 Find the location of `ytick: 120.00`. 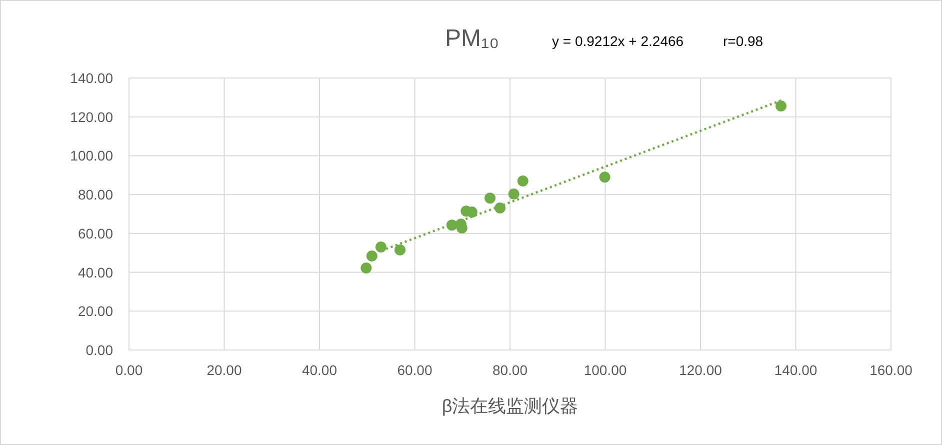

ytick: 120.00 is located at coordinates (91, 116).